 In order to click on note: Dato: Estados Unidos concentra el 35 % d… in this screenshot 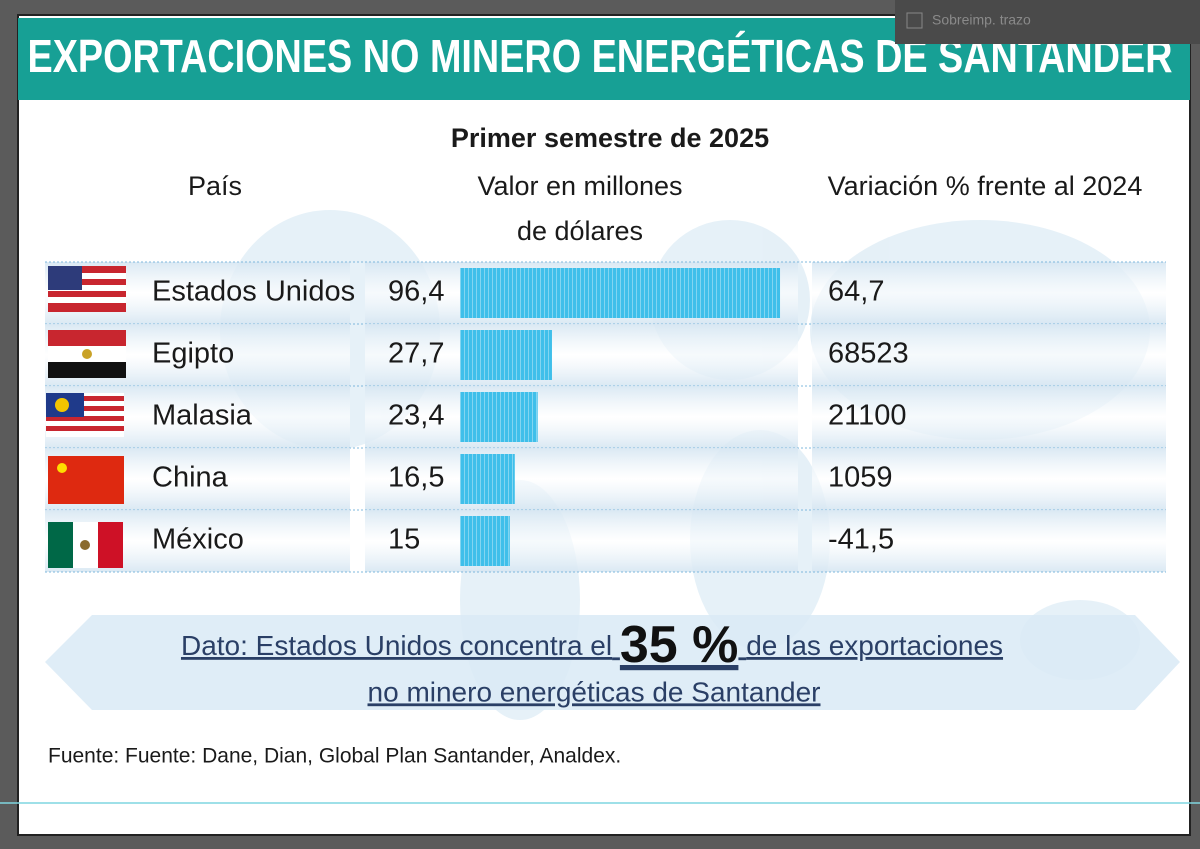, I will do `click(592, 645)`.